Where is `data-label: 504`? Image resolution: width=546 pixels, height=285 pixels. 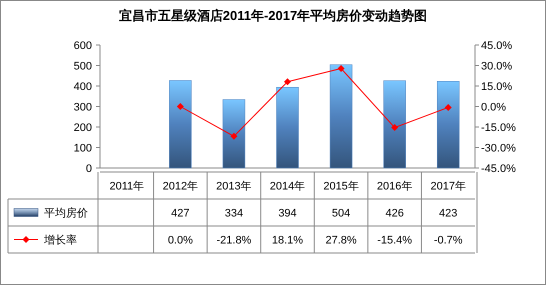 data-label: 504 is located at coordinates (341, 213).